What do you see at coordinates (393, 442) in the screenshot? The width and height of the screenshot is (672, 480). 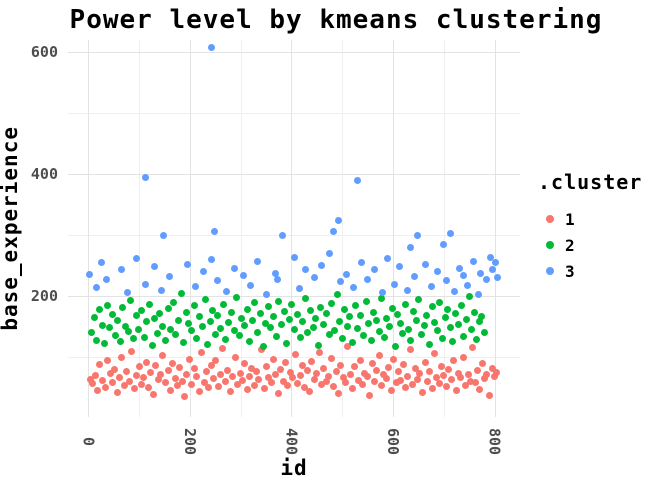 I see `x-tick-label: 600` at bounding box center [393, 442].